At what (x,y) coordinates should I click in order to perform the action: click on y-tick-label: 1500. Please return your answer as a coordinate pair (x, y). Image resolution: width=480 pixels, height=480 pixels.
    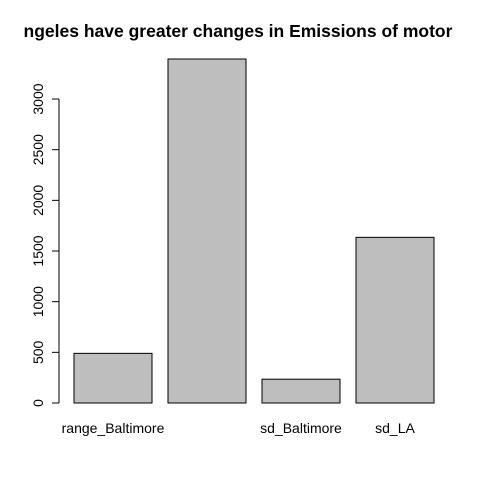
    Looking at the image, I should click on (38, 250).